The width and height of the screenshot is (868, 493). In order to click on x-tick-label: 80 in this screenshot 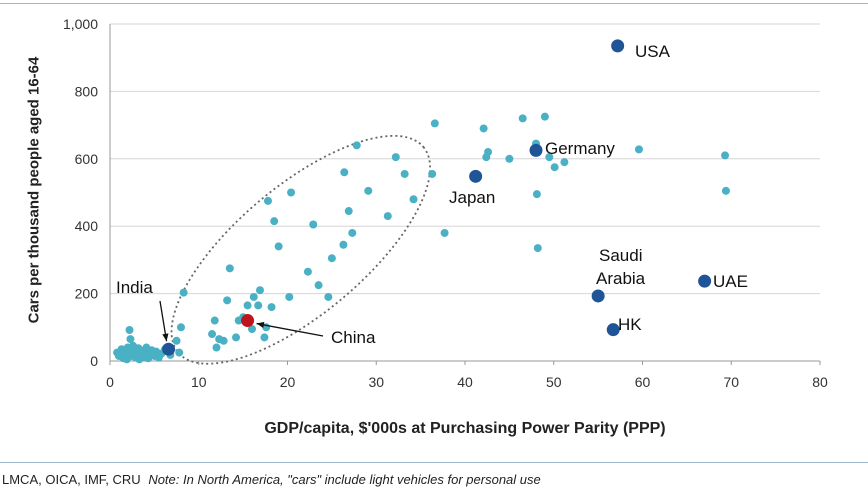, I will do `click(820, 382)`.